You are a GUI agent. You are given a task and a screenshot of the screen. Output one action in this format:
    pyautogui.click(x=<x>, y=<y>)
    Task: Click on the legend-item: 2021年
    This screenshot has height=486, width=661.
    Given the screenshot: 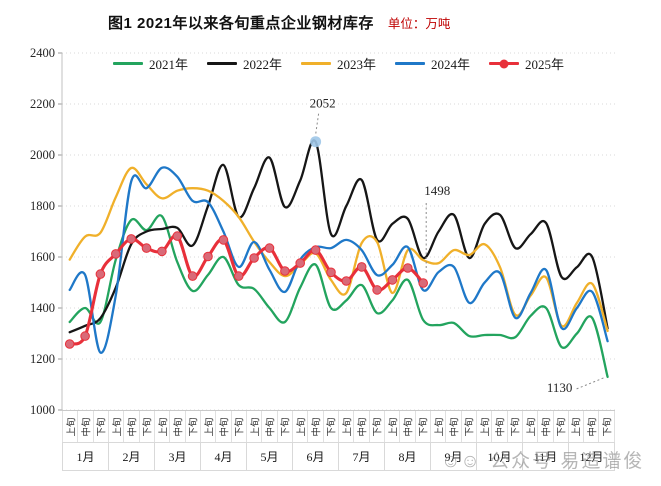 What is the action you would take?
    pyautogui.click(x=150, y=63)
    